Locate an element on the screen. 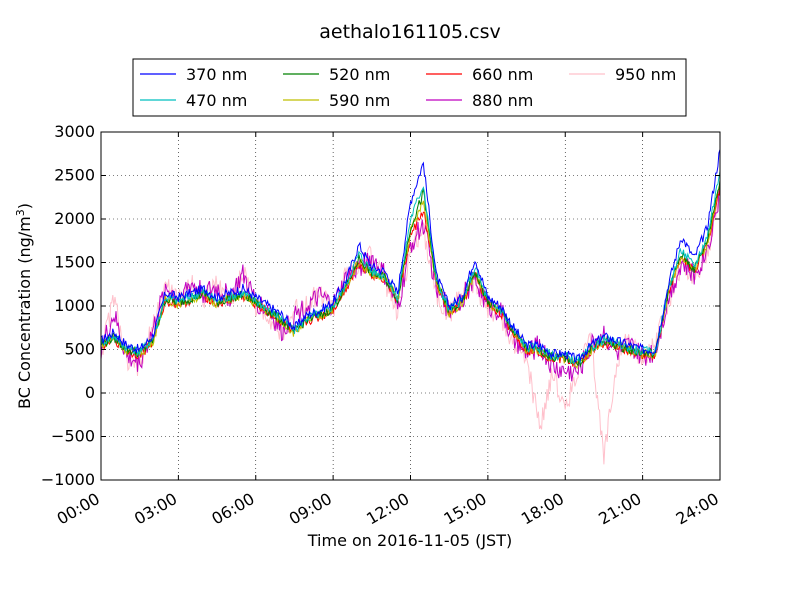  legend-entry: 370 nm is located at coordinates (193, 74).